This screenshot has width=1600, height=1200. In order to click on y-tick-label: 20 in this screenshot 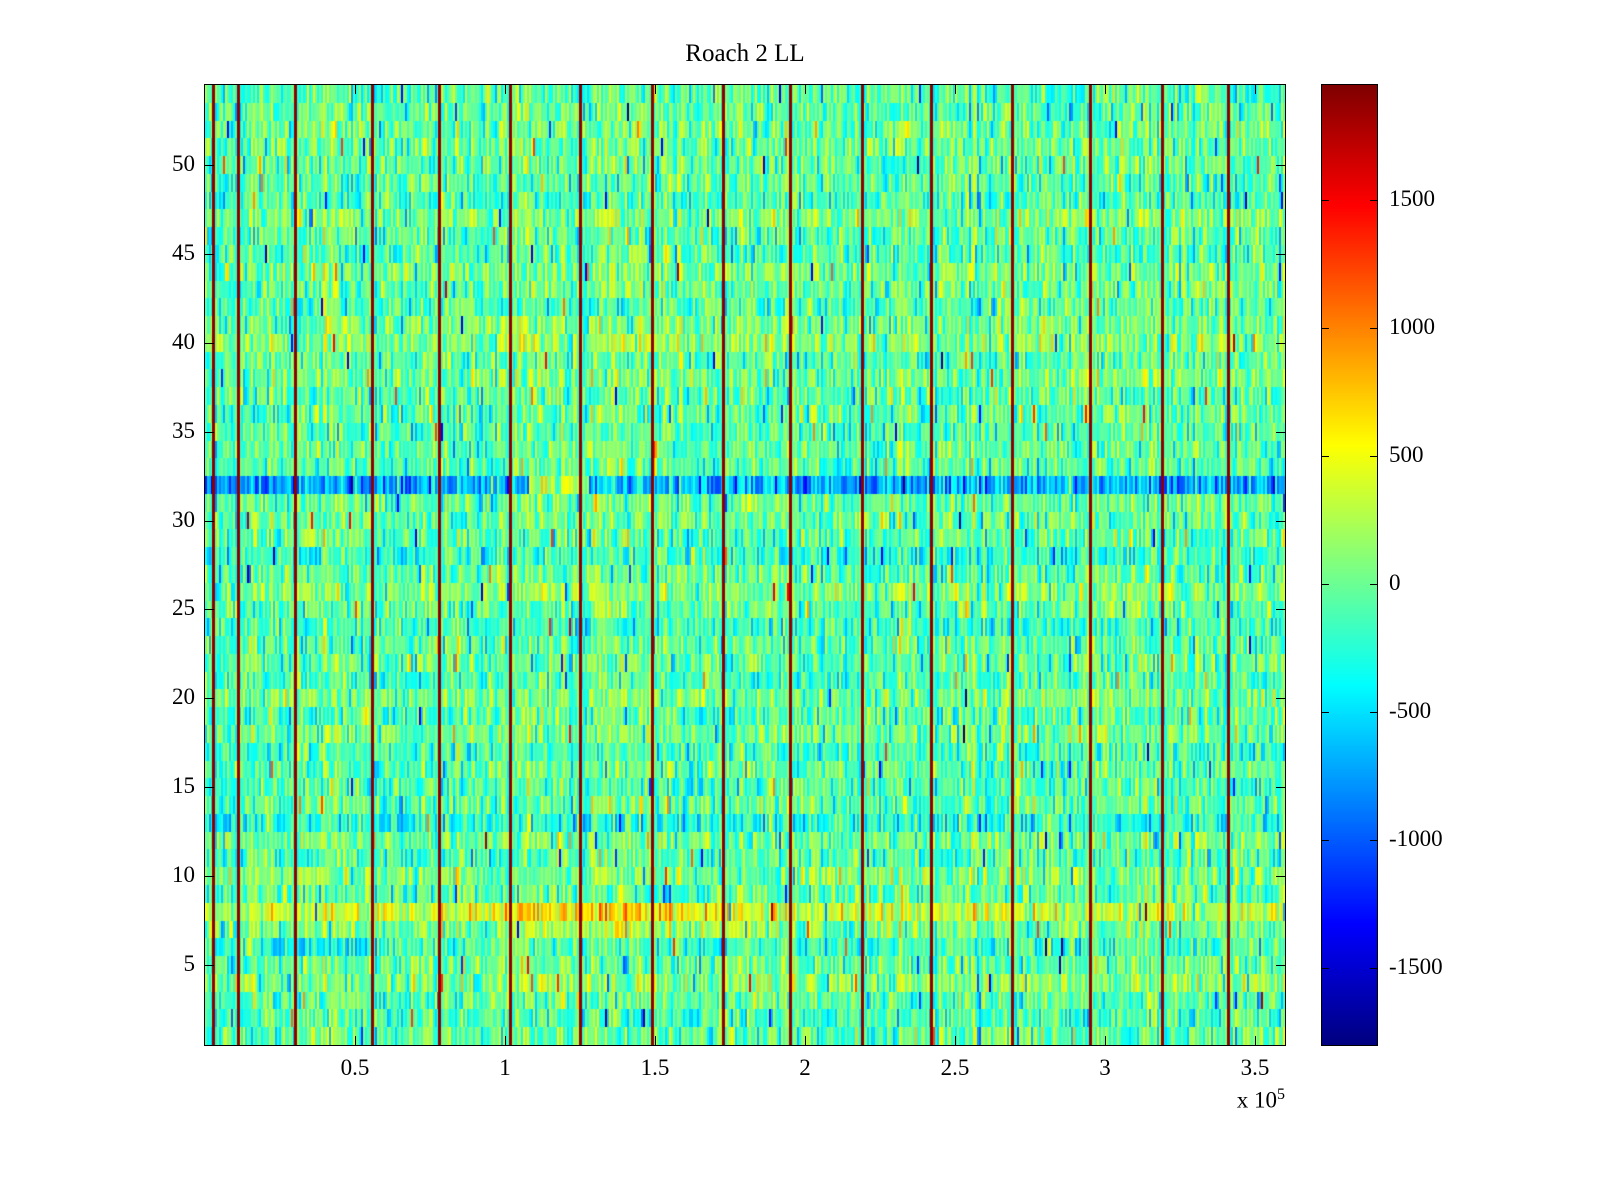, I will do `click(183, 697)`.